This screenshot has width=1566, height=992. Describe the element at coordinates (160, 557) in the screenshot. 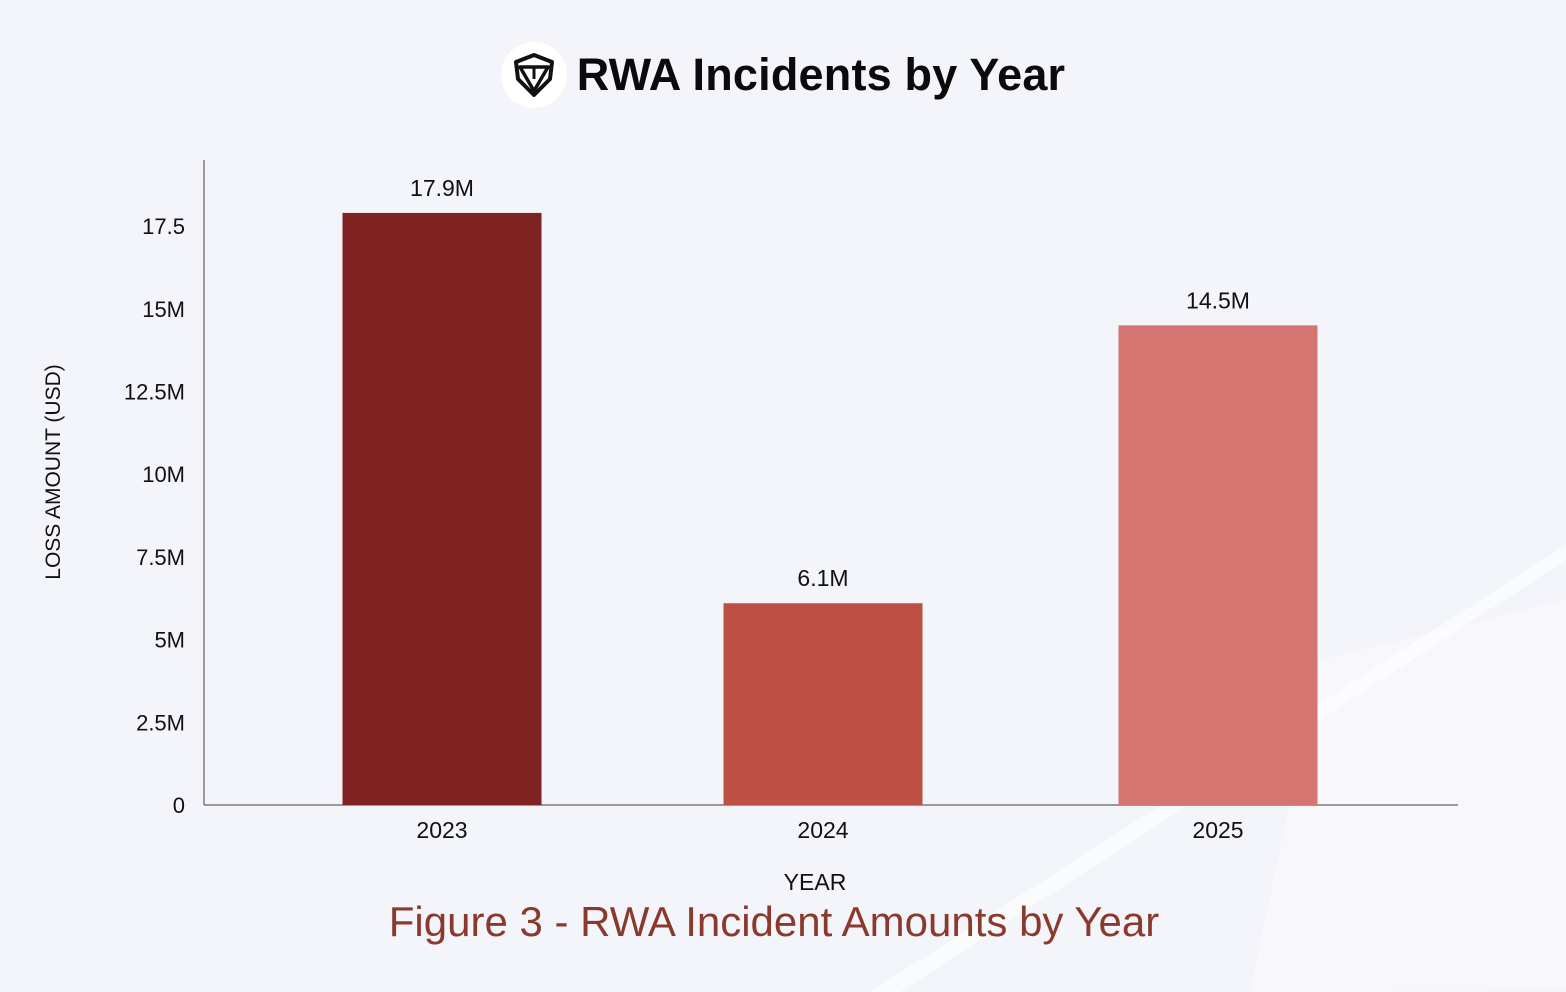

I see `y-tick-label: 7.5M` at that location.